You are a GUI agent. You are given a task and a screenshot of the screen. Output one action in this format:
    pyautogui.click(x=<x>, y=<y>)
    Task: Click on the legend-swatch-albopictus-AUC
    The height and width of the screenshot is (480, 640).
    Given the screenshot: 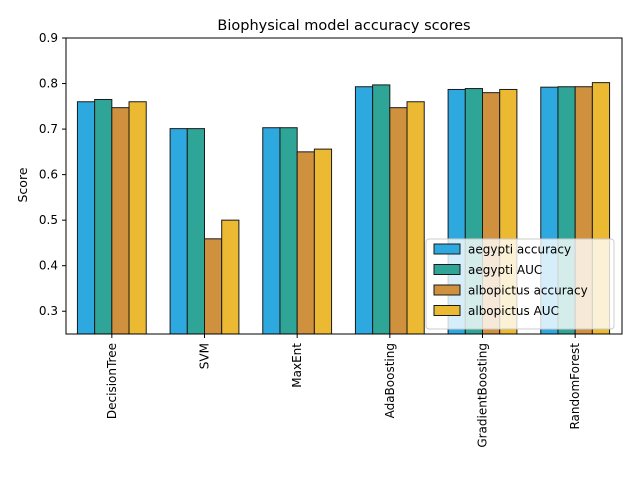 What is the action you would take?
    pyautogui.click(x=447, y=310)
    